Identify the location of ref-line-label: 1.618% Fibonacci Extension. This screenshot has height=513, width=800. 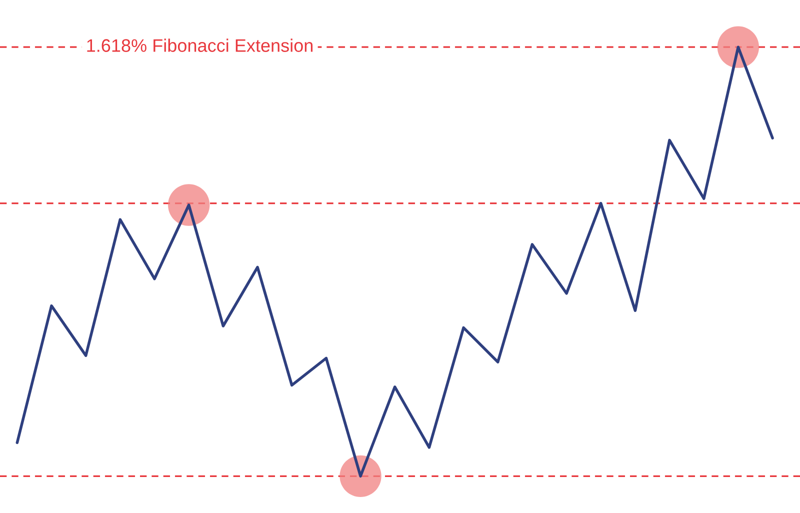
(199, 45).